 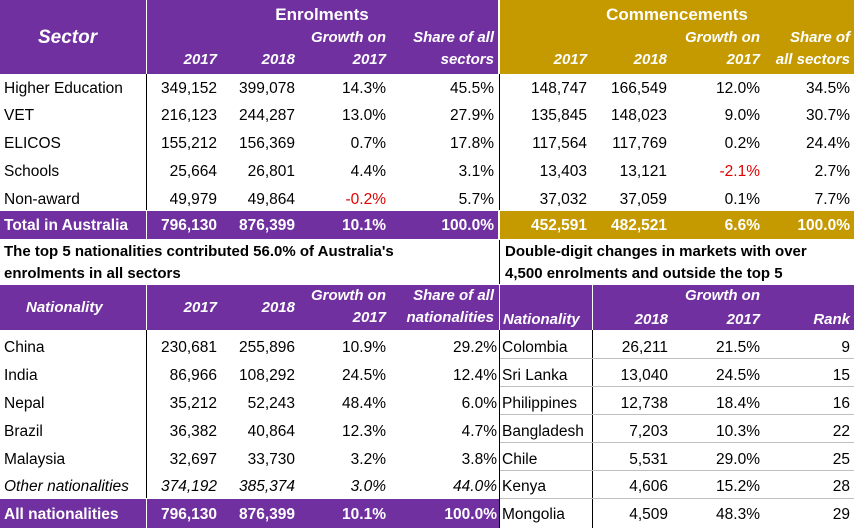 What do you see at coordinates (322, 14) in the screenshot?
I see `enrolments-title: Enrolments` at bounding box center [322, 14].